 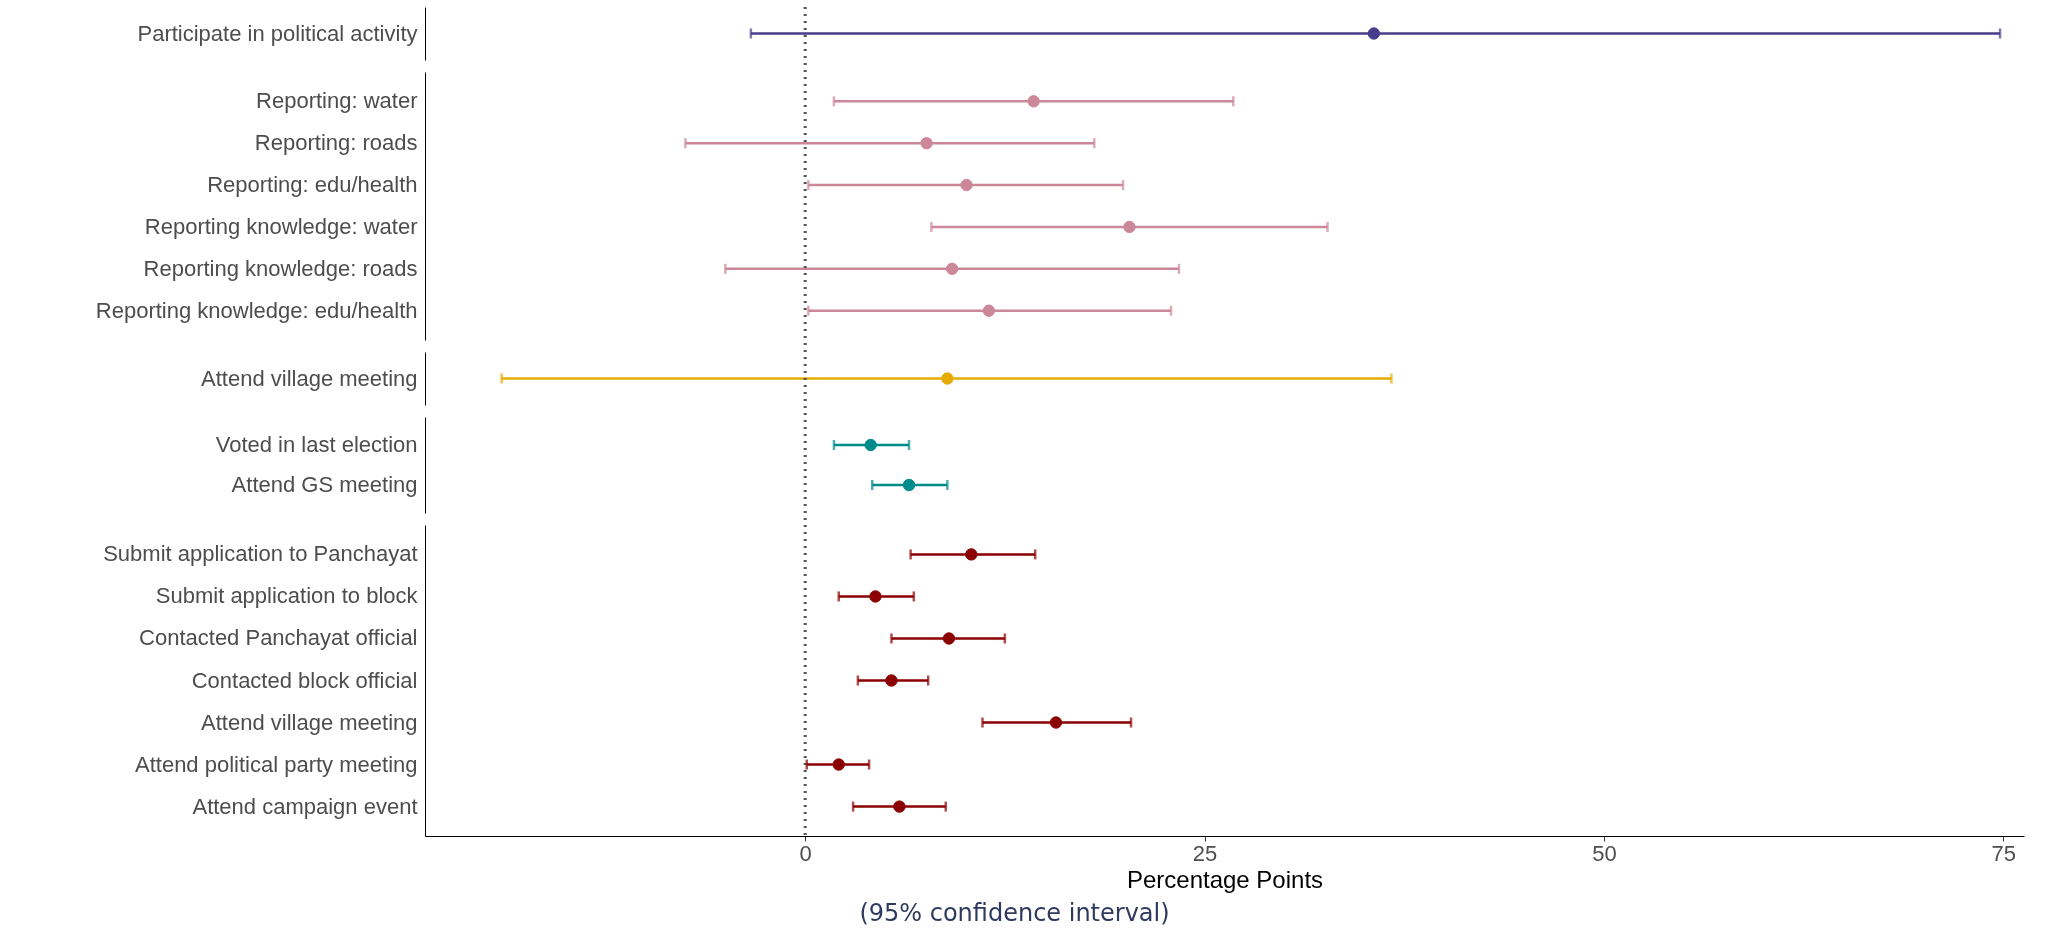 I want to click on y-tick-label: Participate in political activity, so click(x=277, y=33).